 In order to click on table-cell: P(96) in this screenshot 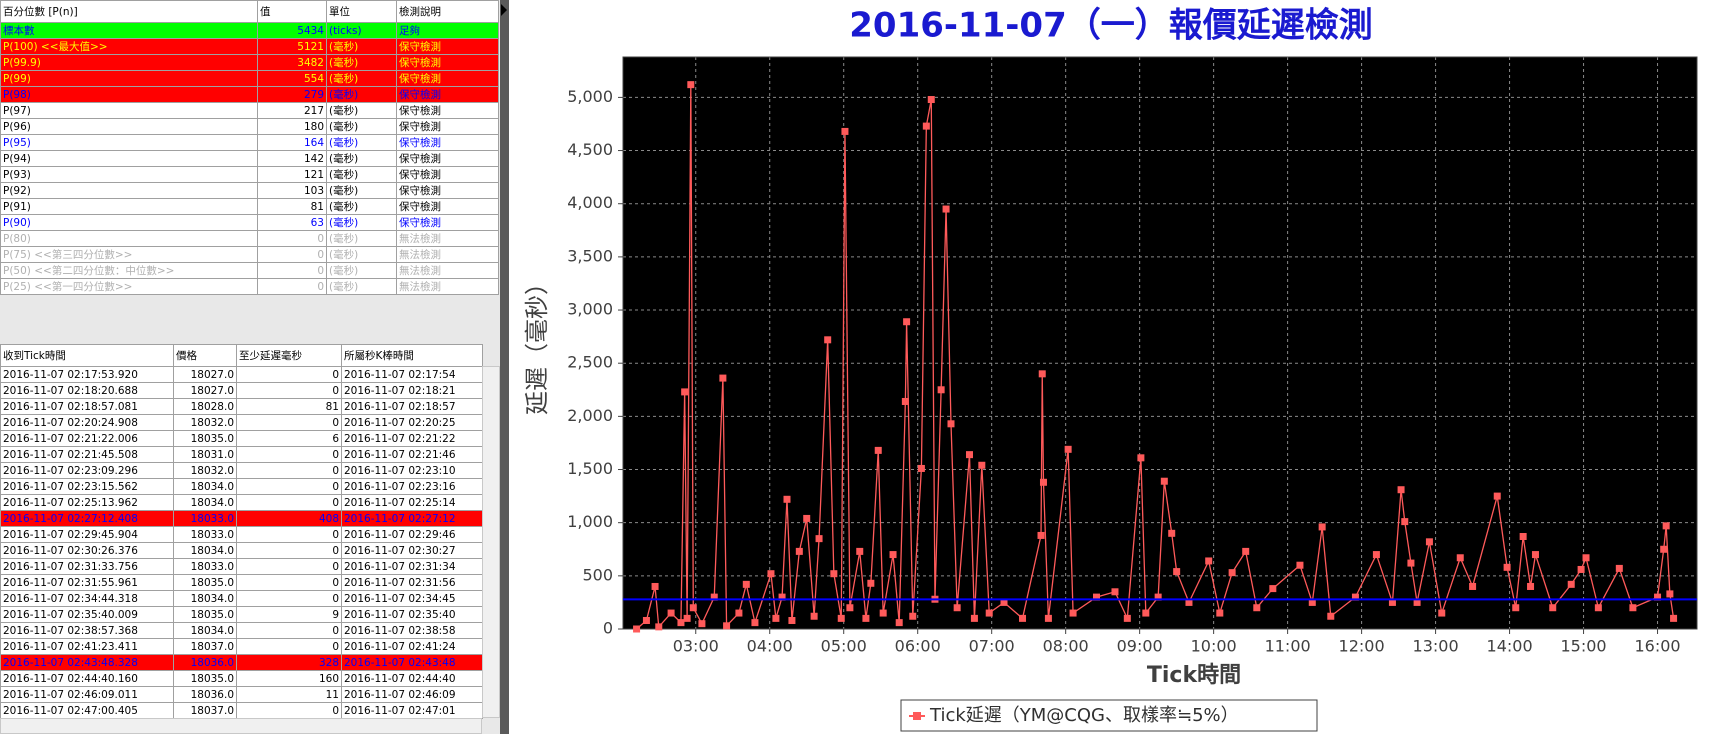, I will do `click(129, 126)`.